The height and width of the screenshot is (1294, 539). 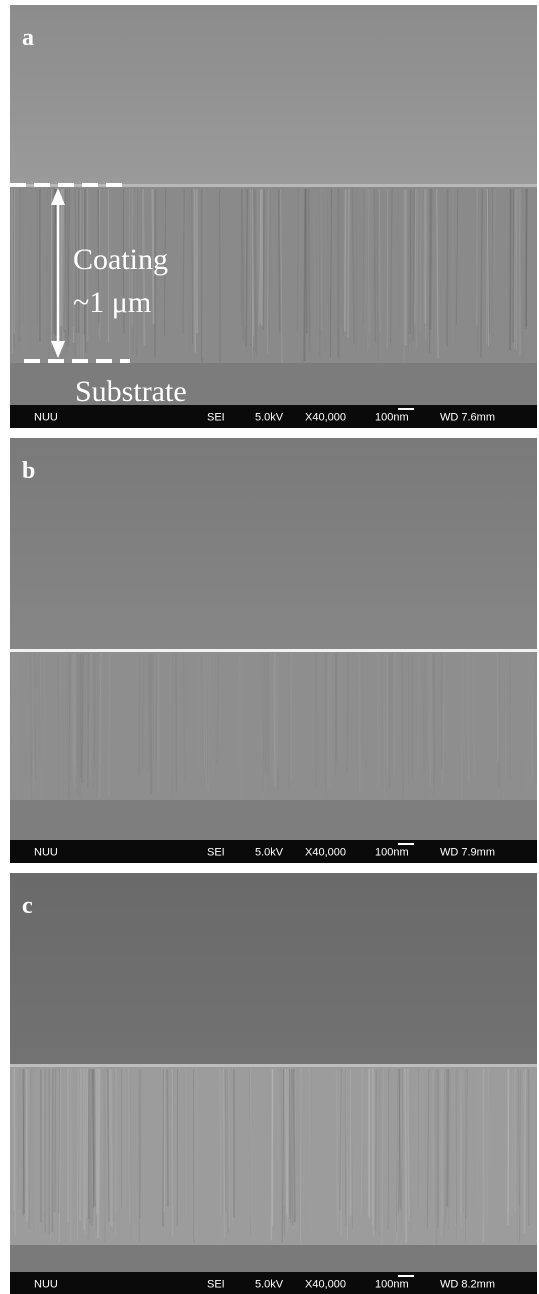 What do you see at coordinates (58, 273) in the screenshot?
I see `arrow-head` at bounding box center [58, 273].